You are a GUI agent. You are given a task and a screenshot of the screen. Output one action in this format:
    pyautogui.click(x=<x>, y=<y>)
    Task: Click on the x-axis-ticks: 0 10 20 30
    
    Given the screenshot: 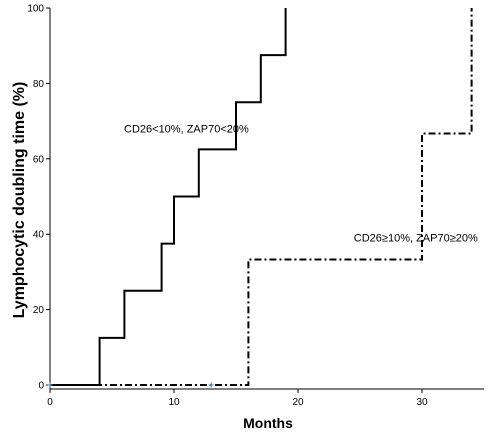 What is the action you would take?
    pyautogui.click(x=237, y=398)
    